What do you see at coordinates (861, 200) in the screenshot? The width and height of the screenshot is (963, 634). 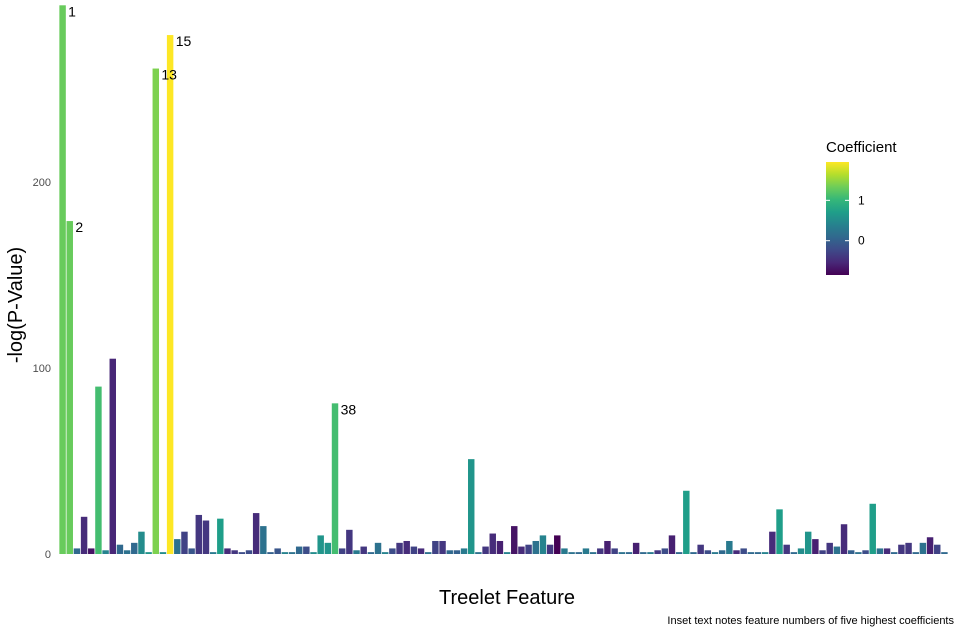 I see `legend-tick-label: 1` at bounding box center [861, 200].